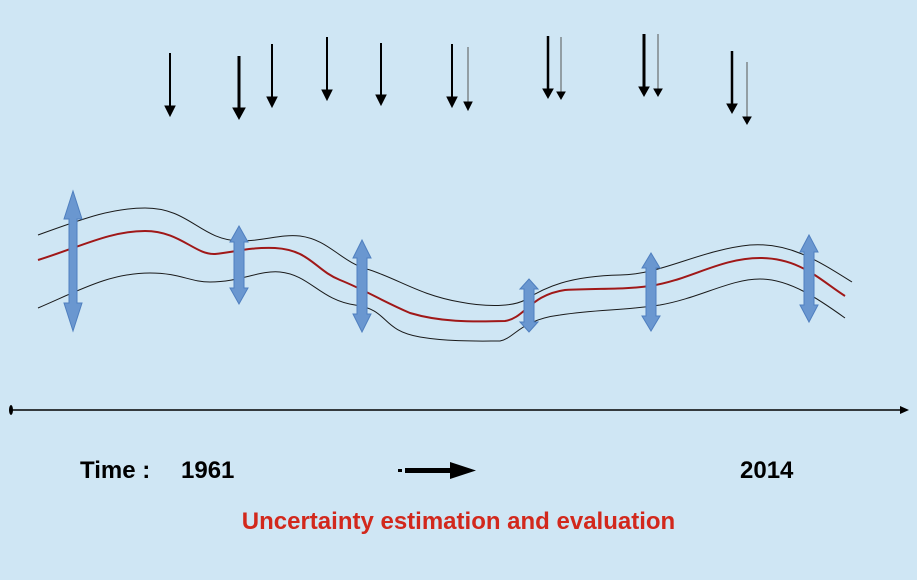 Image resolution: width=917 pixels, height=580 pixels. Describe the element at coordinates (208, 470) in the screenshot. I see `start-year-label: 1961` at that location.